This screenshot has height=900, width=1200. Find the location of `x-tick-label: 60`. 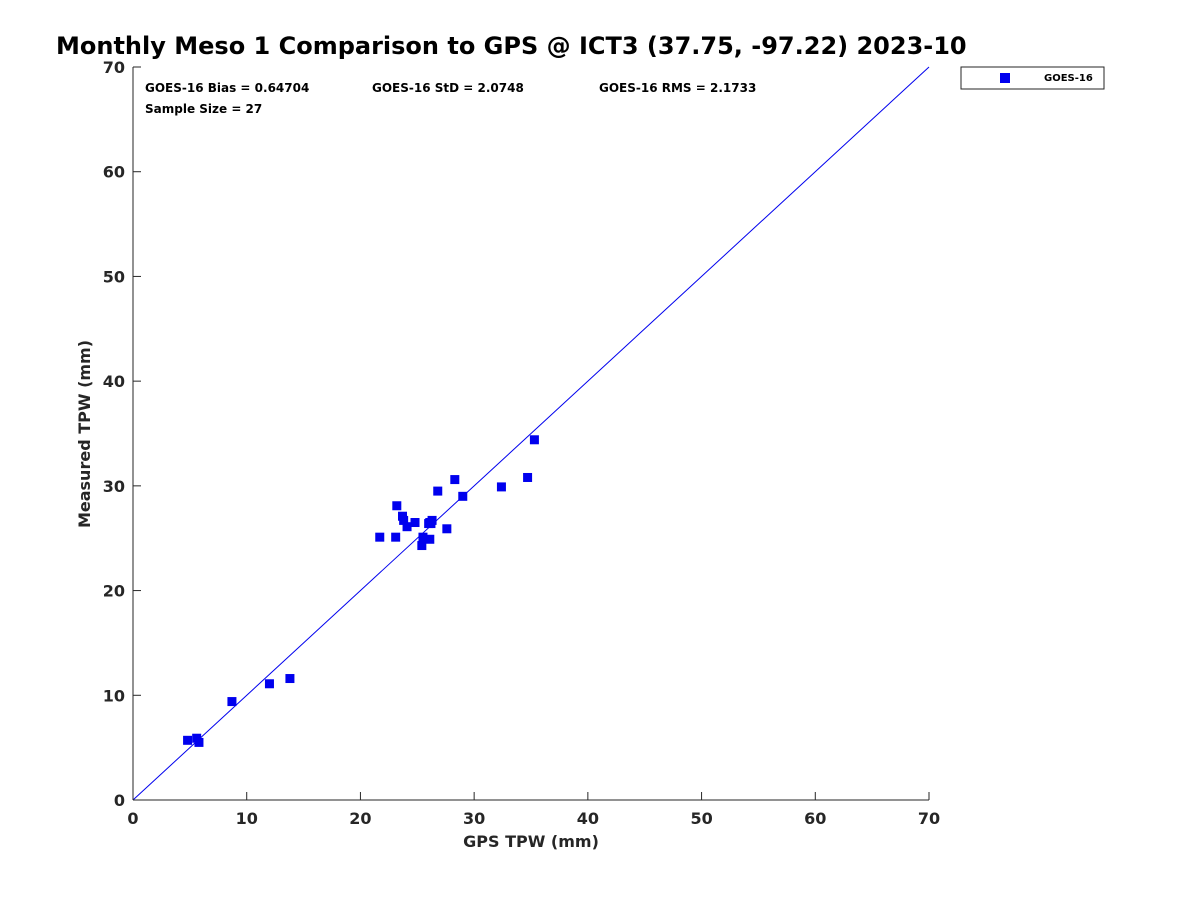

x-tick-label: 60 is located at coordinates (815, 818).